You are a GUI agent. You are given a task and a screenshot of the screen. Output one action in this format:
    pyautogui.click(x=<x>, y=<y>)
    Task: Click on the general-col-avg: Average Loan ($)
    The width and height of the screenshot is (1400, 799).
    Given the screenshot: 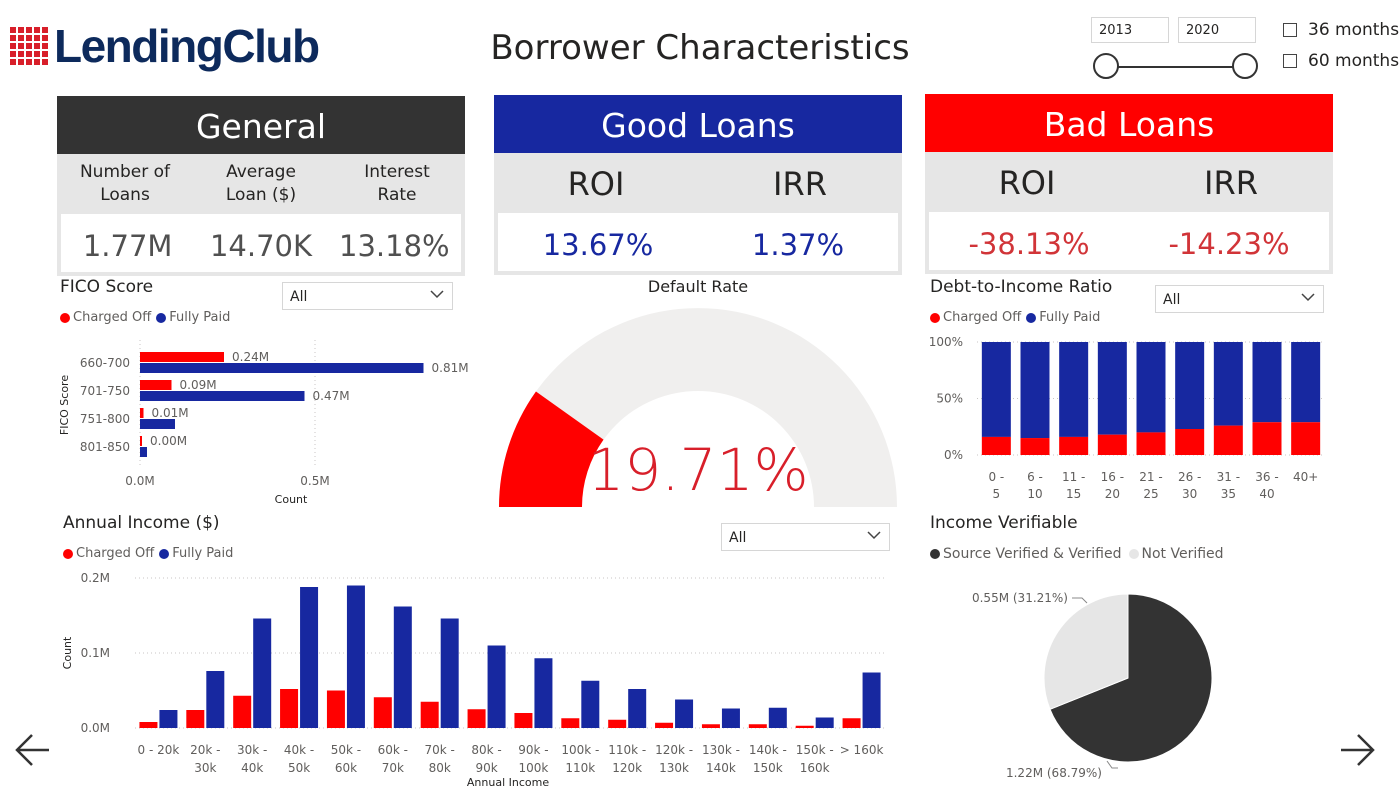 What is the action you would take?
    pyautogui.click(x=261, y=183)
    